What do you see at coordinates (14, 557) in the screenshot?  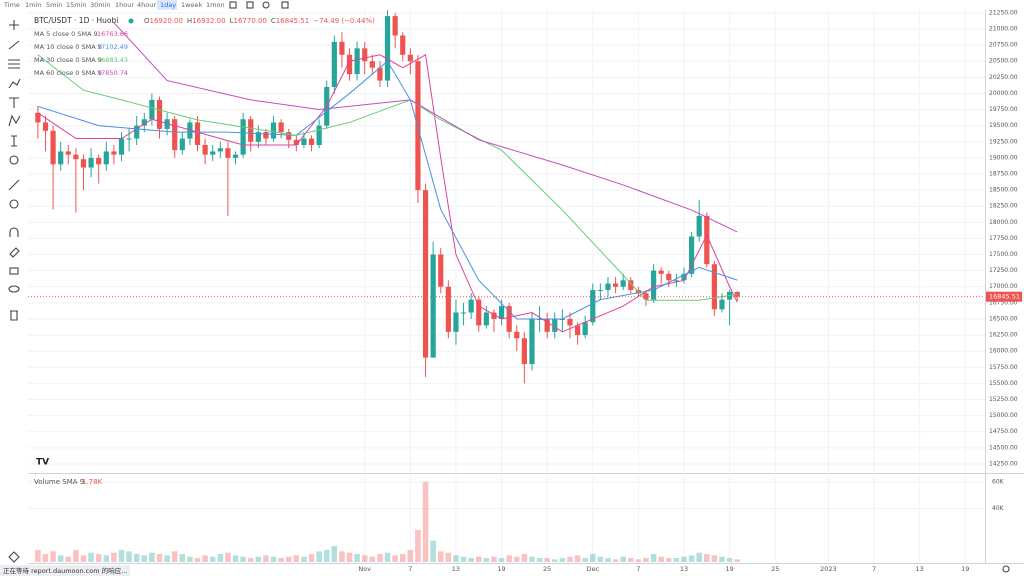 I see `layers-tool` at bounding box center [14, 557].